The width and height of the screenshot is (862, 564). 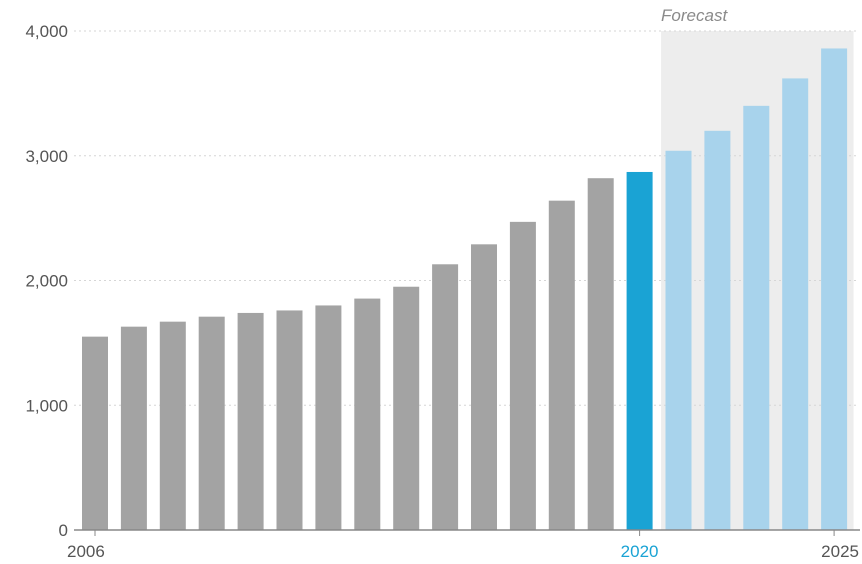 What do you see at coordinates (561, 365) in the screenshot?
I see `bar-2018` at bounding box center [561, 365].